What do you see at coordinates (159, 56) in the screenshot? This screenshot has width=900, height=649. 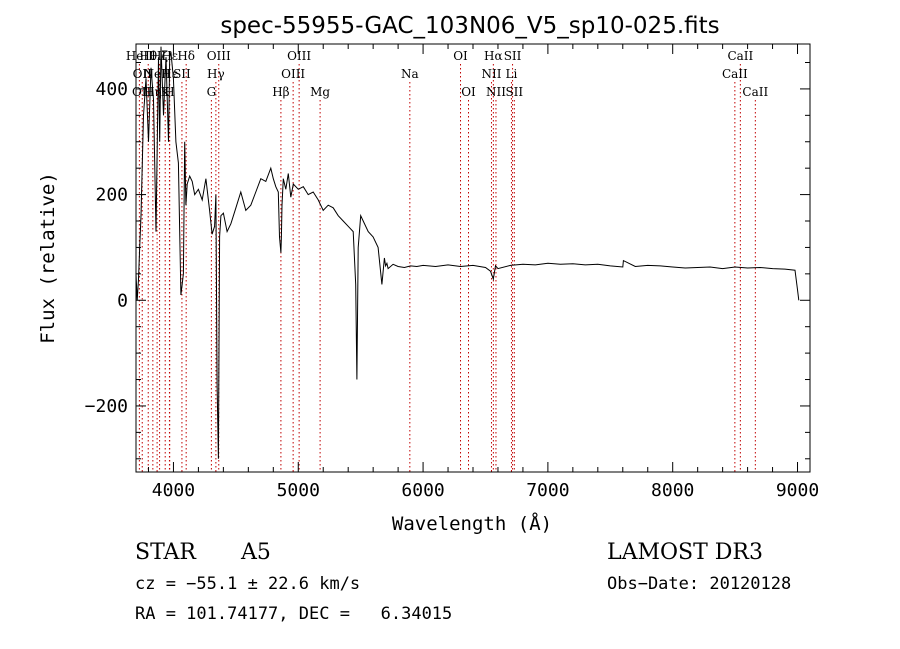 I see `line-marker-label: Hζ` at bounding box center [159, 56].